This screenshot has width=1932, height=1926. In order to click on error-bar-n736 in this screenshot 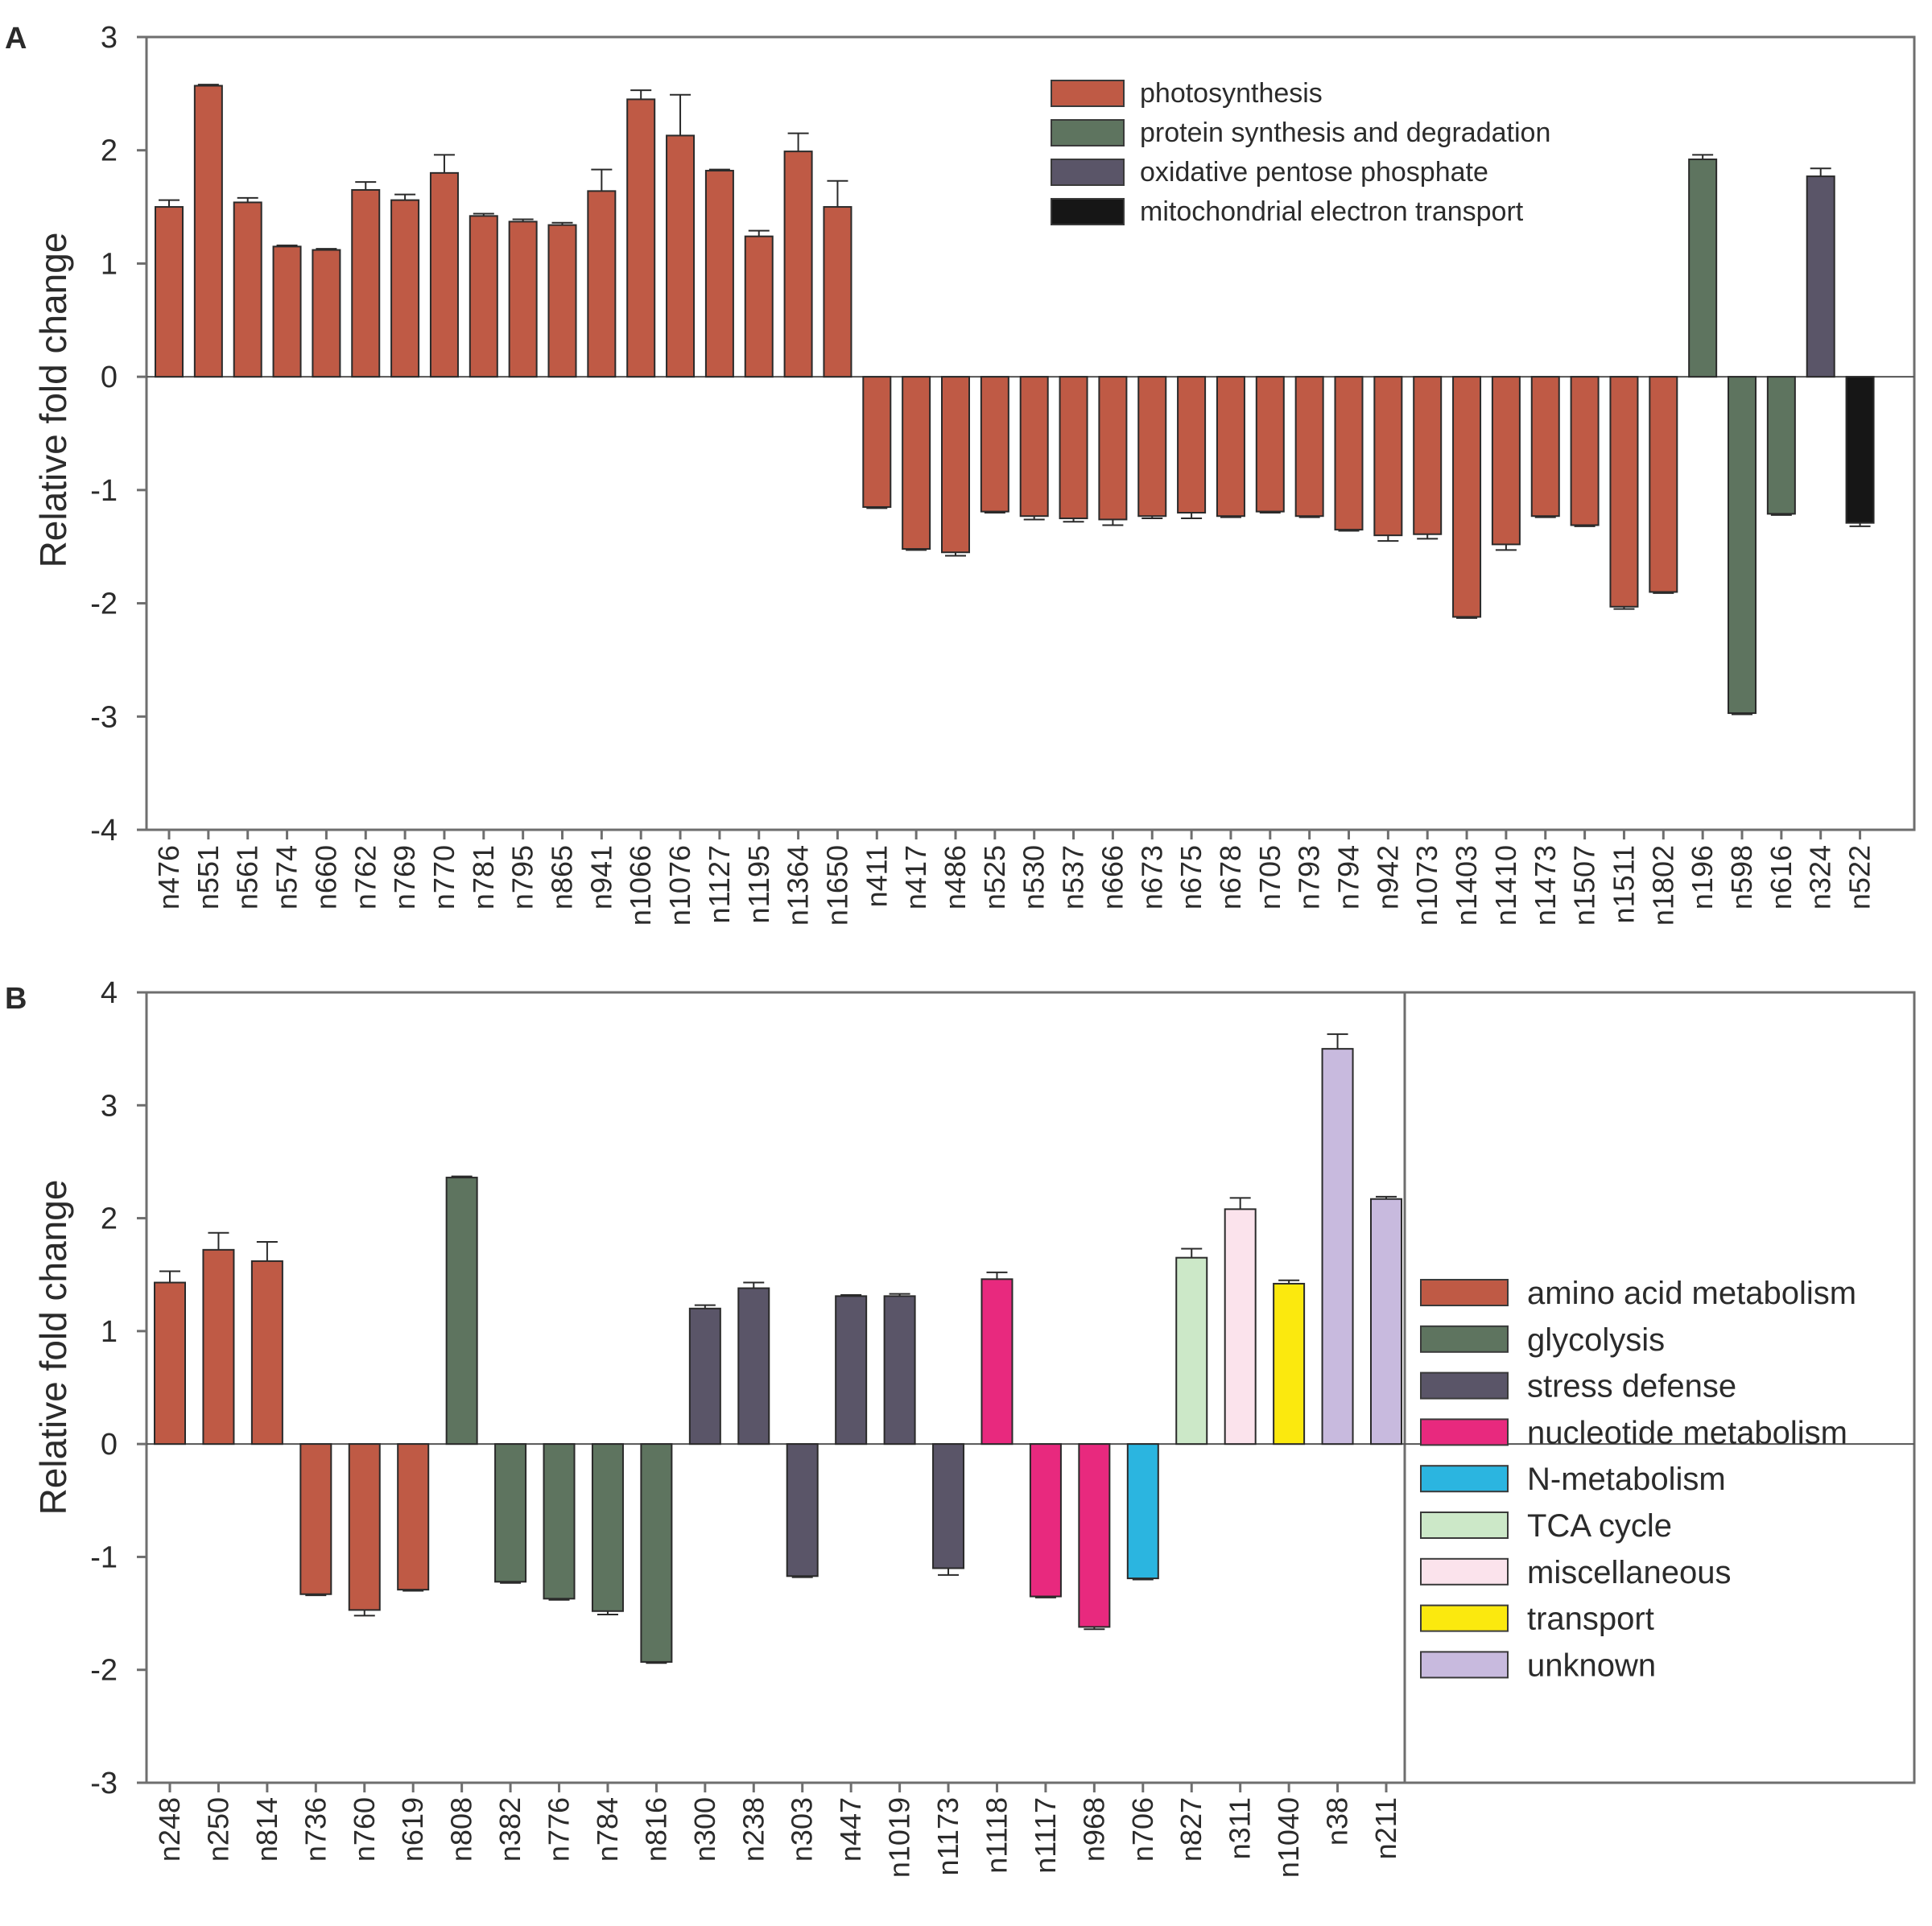, I will do `click(316, 1595)`.